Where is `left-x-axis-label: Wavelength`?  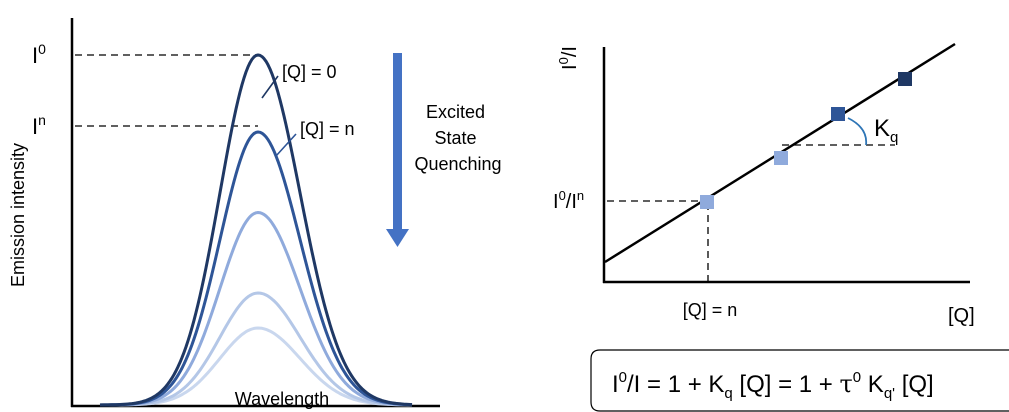 left-x-axis-label: Wavelength is located at coordinates (282, 399).